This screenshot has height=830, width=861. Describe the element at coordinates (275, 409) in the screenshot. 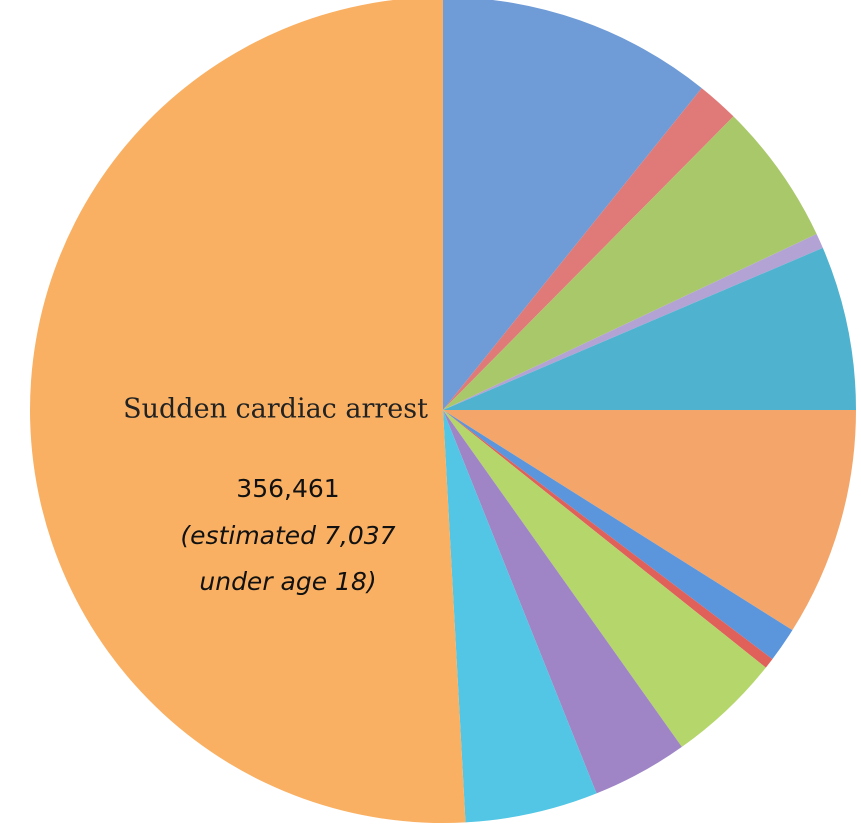

I see `slice-label: Sudden cardiac arrest` at that location.